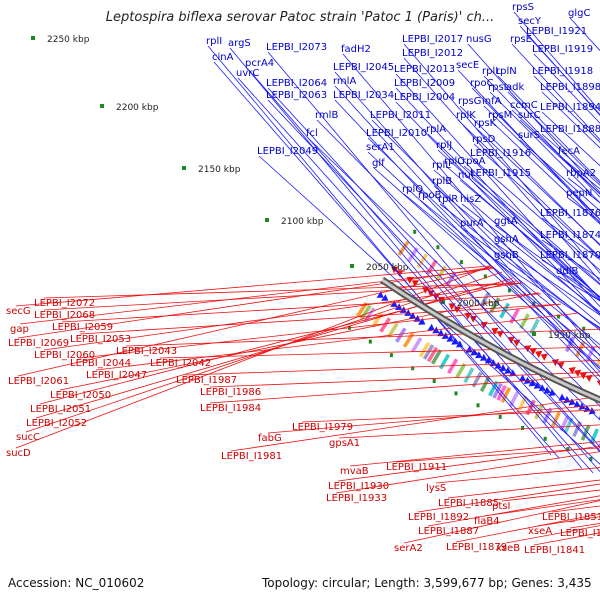 This screenshot has width=600, height=600. I want to click on reverse-gene-label: LEPBI_I1984, so click(230, 408).